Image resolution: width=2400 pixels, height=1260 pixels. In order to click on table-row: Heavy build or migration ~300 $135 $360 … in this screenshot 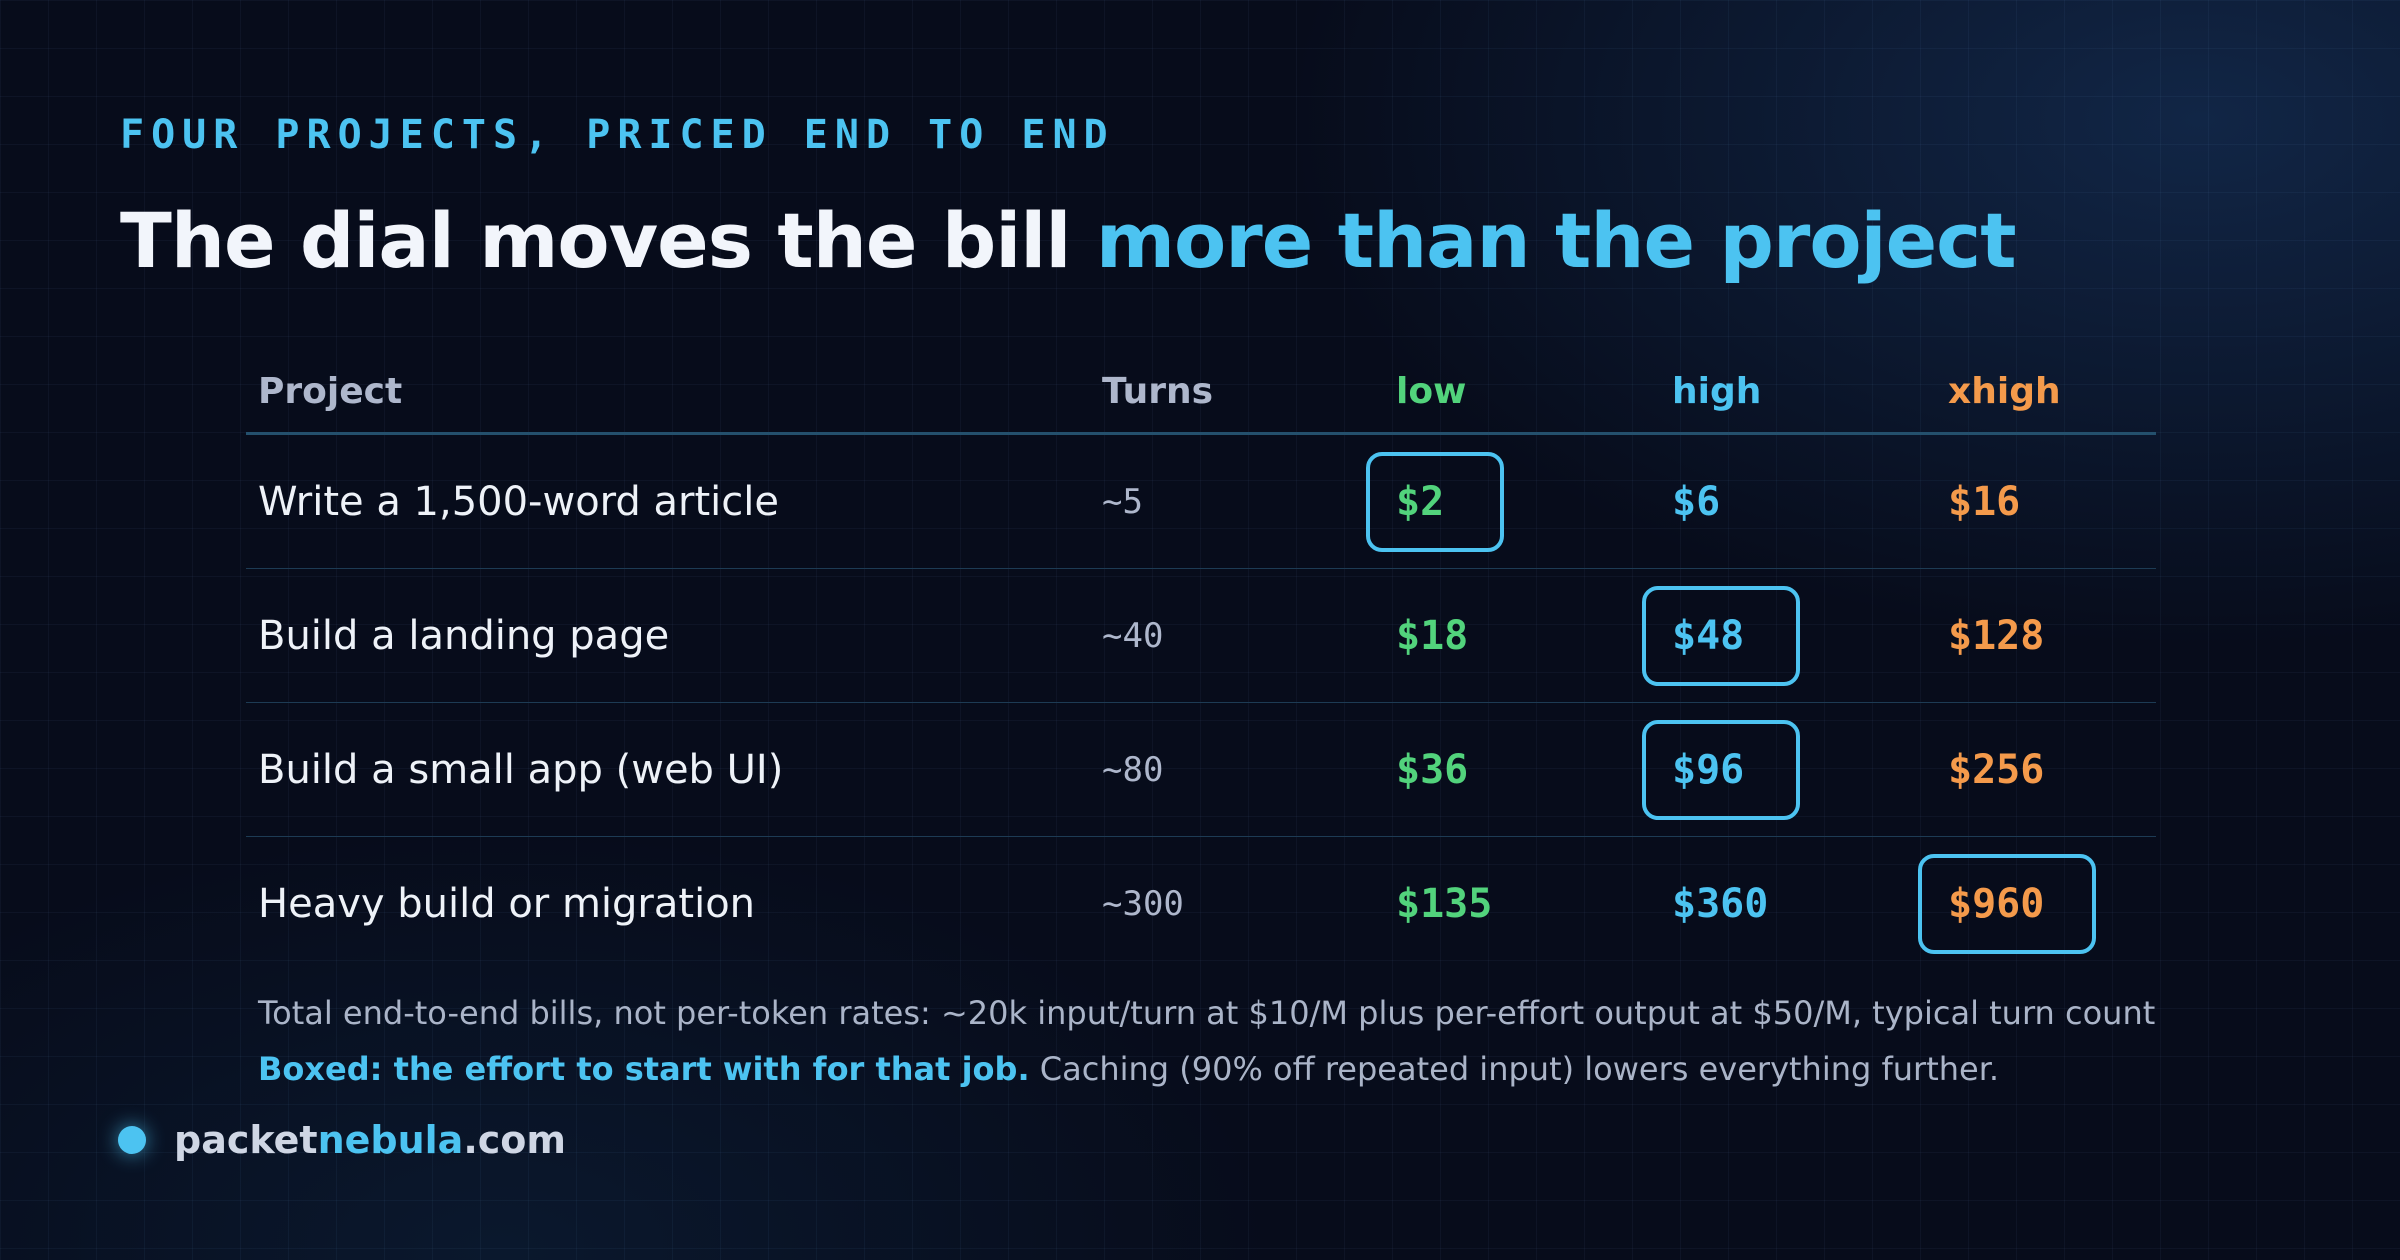, I will do `click(1201, 903)`.